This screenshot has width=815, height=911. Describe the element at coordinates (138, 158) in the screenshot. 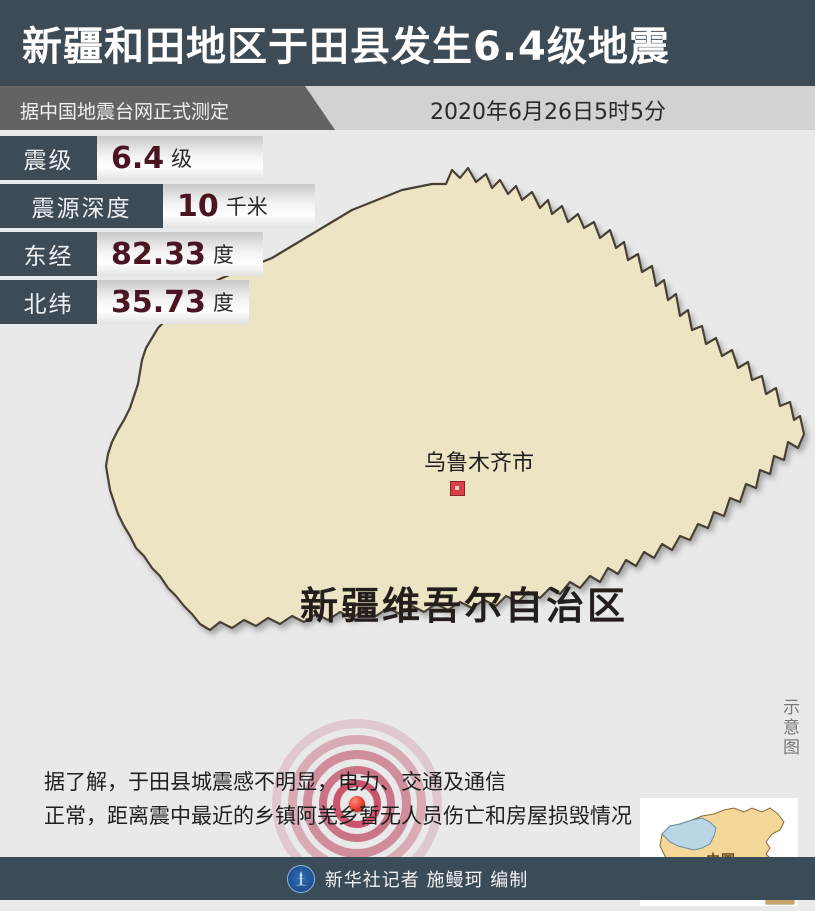

I see `magnitude-value: 6.4` at that location.